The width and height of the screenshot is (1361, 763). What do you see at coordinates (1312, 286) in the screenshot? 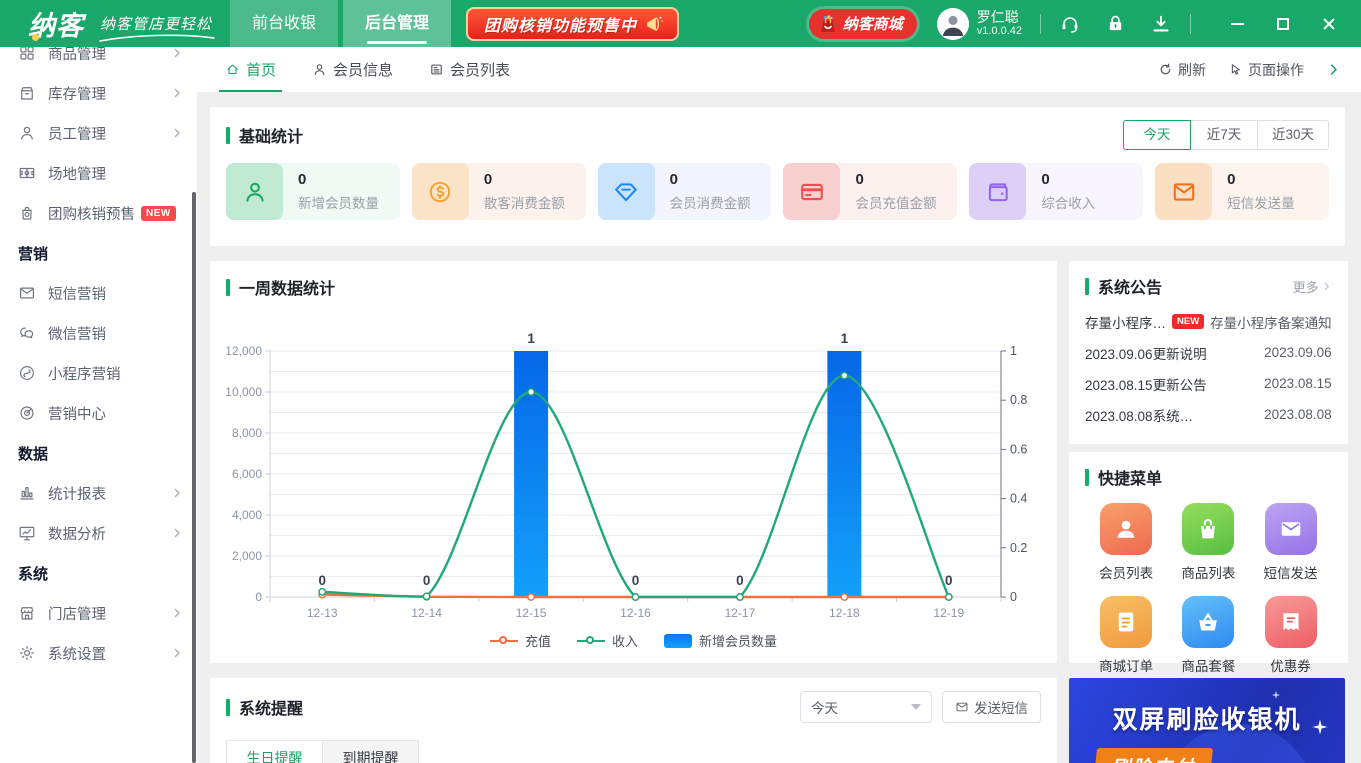
I see `more-link: 更多` at bounding box center [1312, 286].